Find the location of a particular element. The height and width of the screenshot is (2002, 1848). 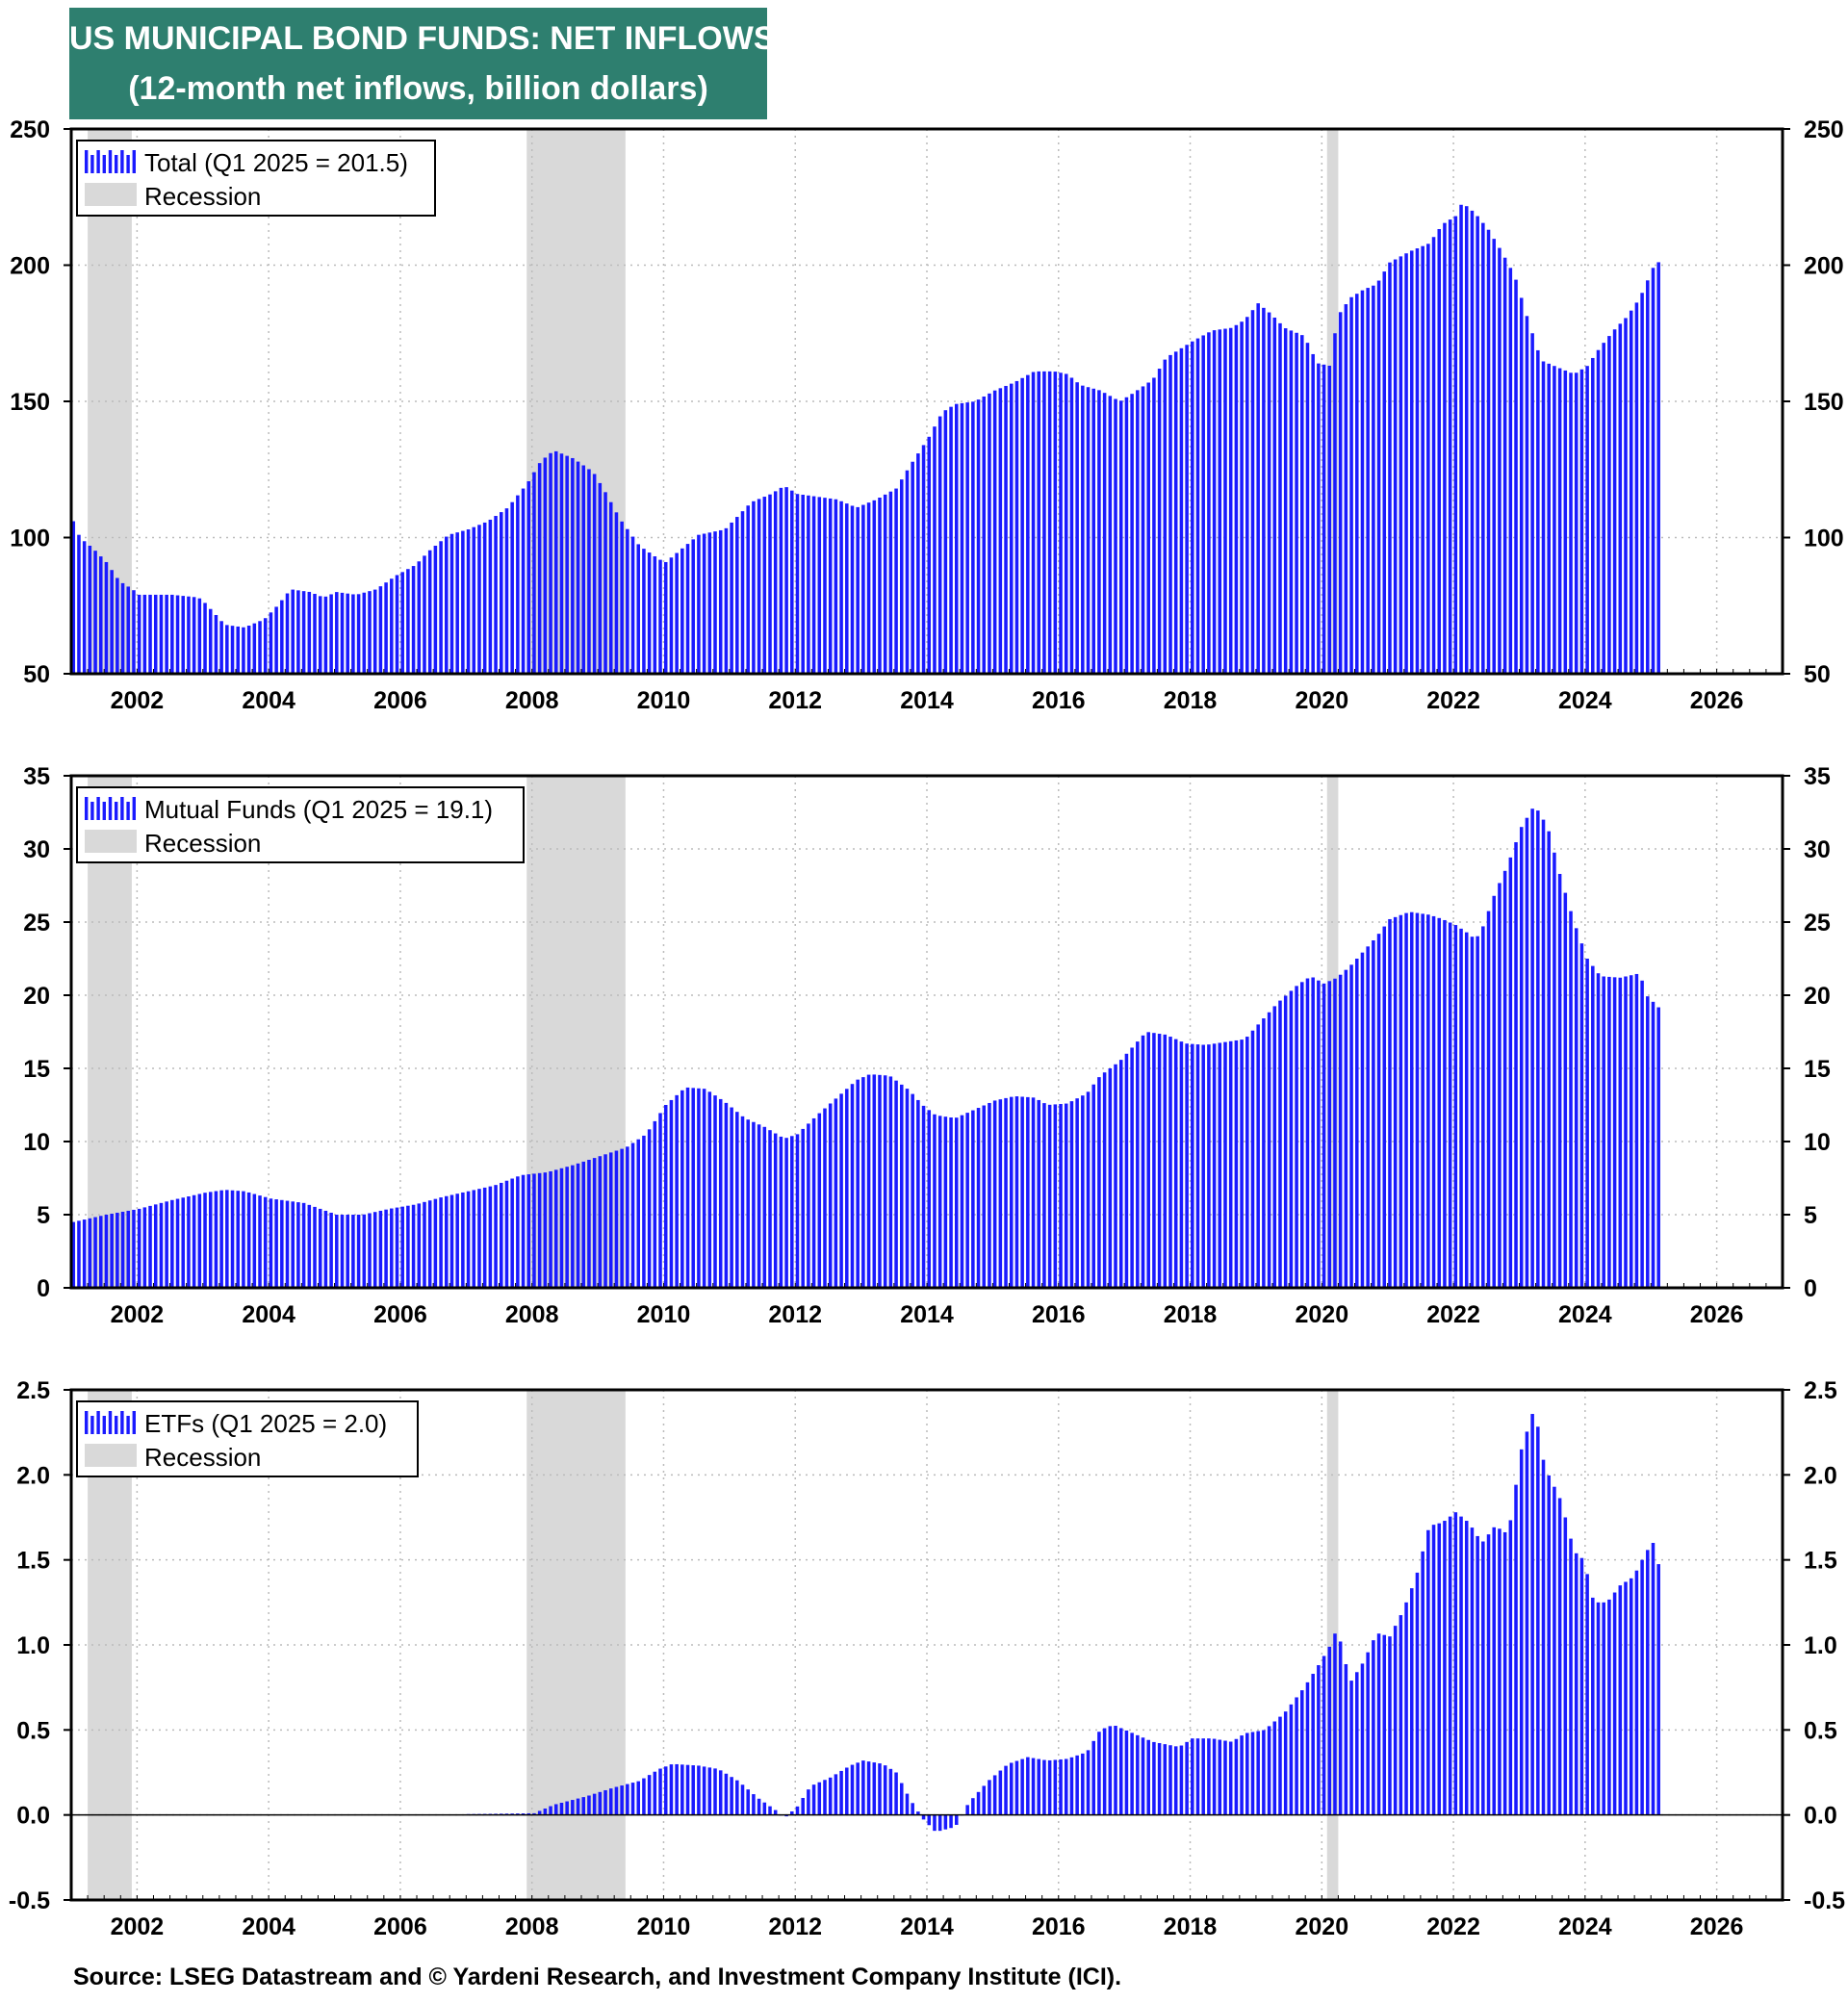

legend-box is located at coordinates (300, 824).